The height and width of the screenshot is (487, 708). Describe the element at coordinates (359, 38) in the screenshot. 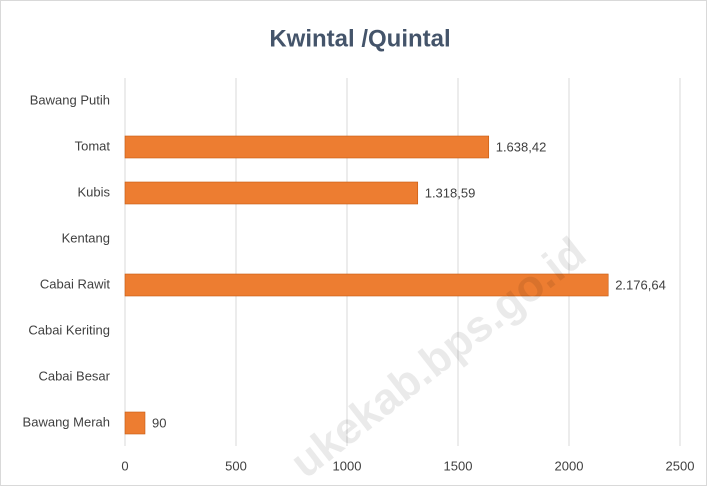

I see `chart-title: Kwintal /Quintal` at that location.